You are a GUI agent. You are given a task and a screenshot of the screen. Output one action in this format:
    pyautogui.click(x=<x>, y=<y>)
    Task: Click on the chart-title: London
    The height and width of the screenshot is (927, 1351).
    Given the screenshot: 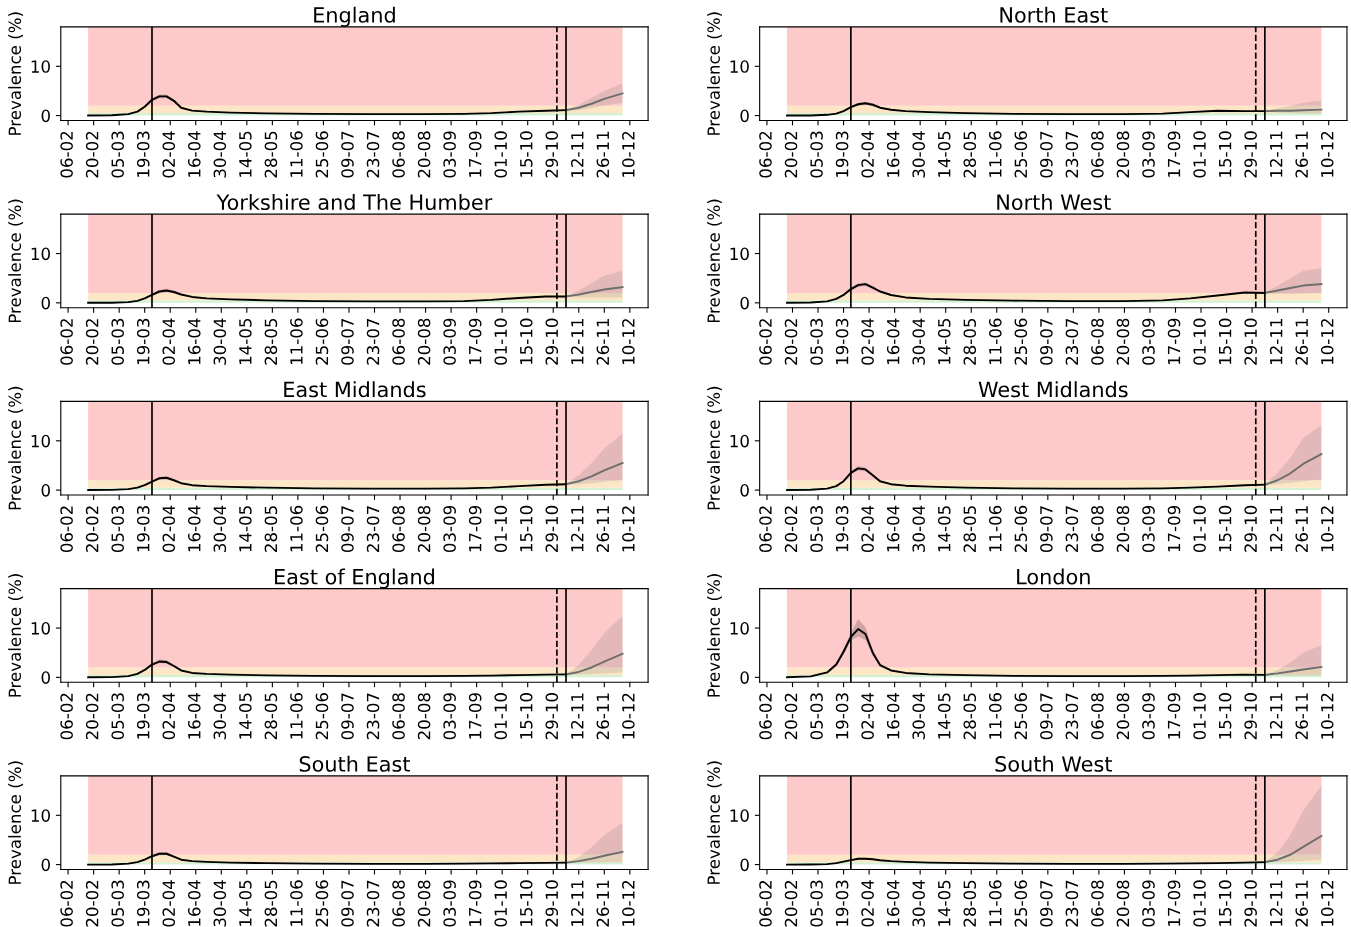 What is the action you would take?
    pyautogui.click(x=1053, y=576)
    